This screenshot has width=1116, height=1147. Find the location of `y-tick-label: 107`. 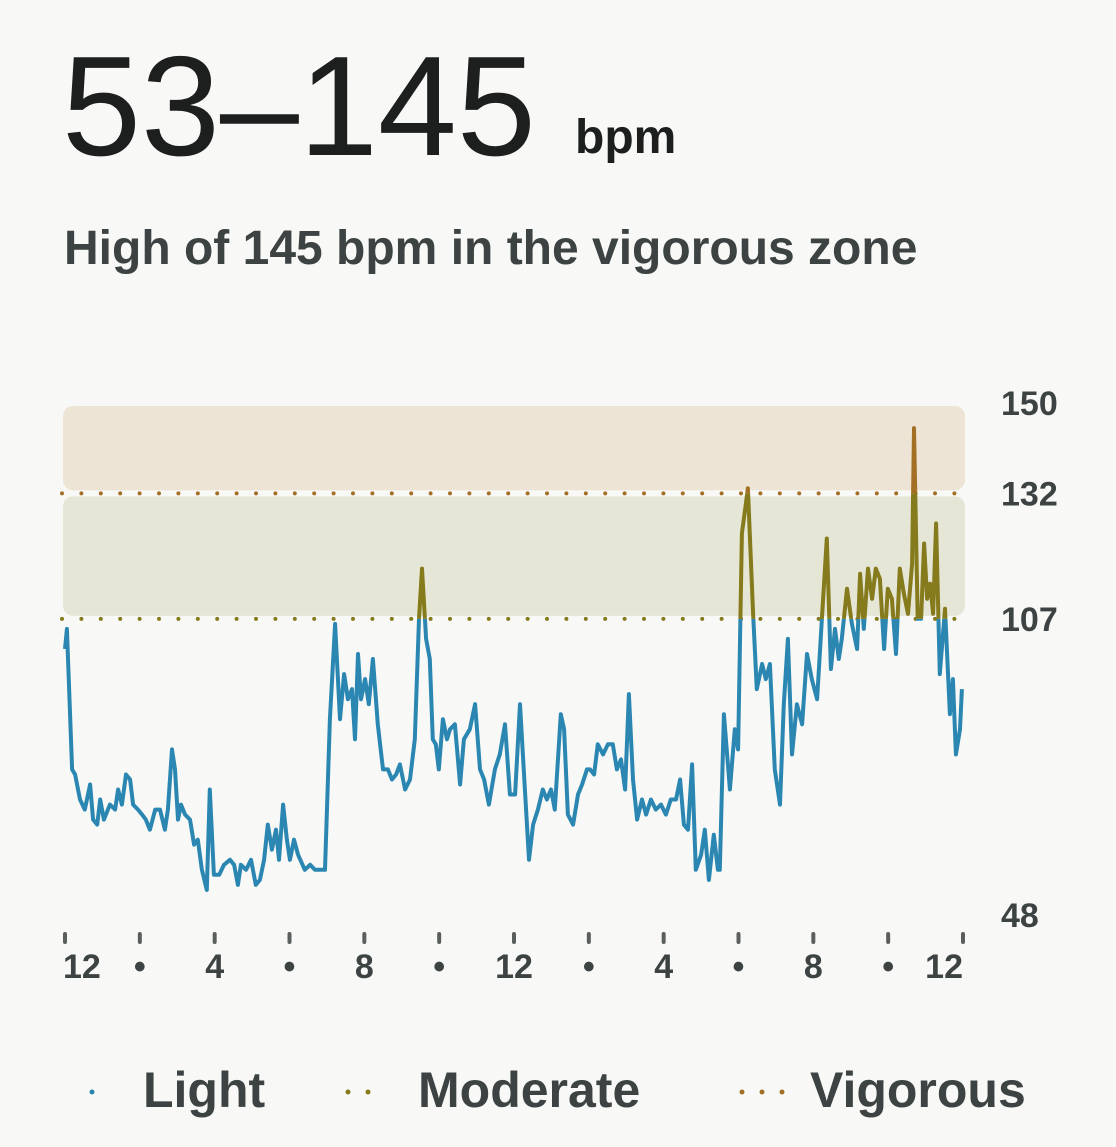

y-tick-label: 107 is located at coordinates (1029, 620).